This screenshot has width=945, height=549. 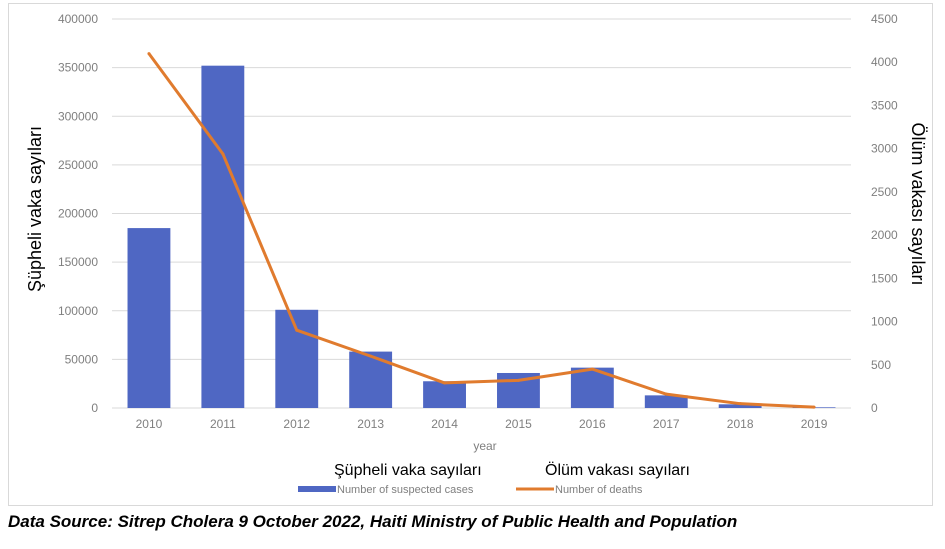 What do you see at coordinates (884, 192) in the screenshot?
I see `right-tick-label: 2500` at bounding box center [884, 192].